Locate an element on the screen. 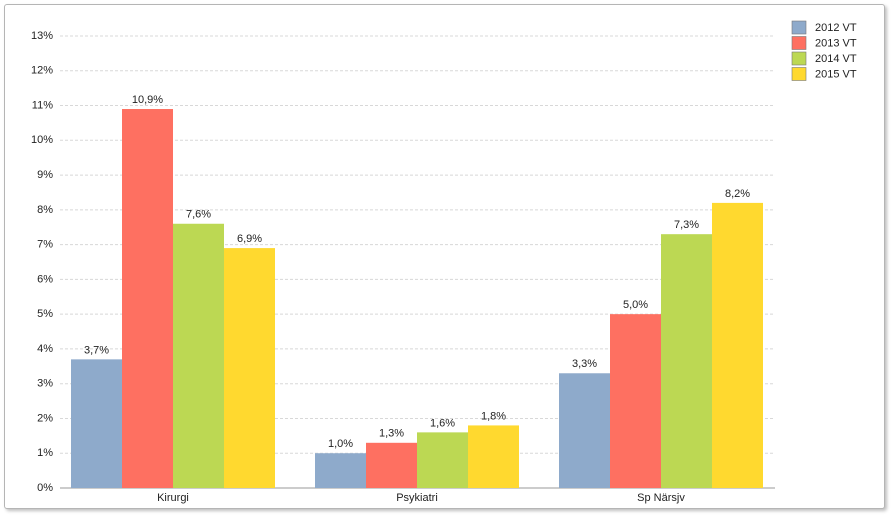 The width and height of the screenshot is (891, 515). value-label: 5,0% is located at coordinates (635, 305).